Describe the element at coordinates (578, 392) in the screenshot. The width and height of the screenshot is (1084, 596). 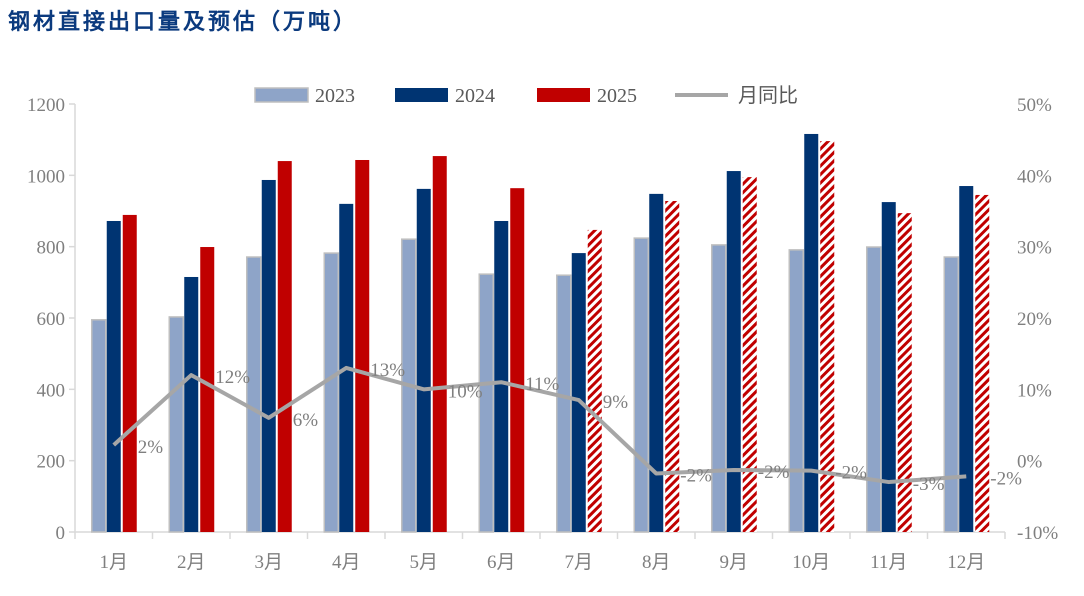
I see `bar-2024-7月` at that location.